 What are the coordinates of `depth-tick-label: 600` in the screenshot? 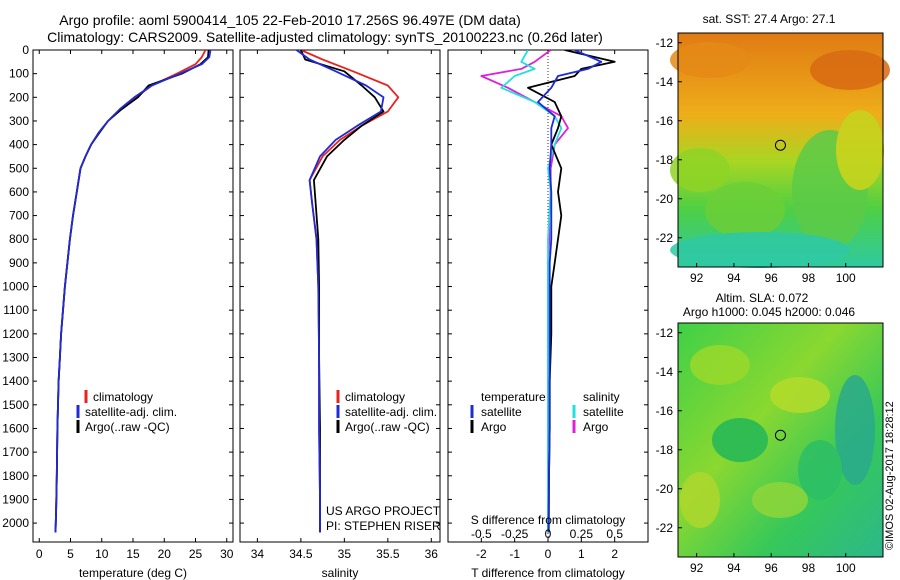 It's located at (19, 192).